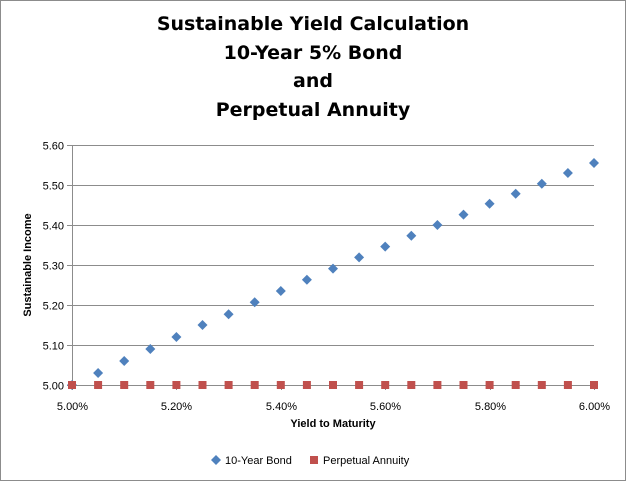 This screenshot has width=626, height=481. I want to click on legend: 10-Year Bond Perpetual Annuity, so click(310, 461).